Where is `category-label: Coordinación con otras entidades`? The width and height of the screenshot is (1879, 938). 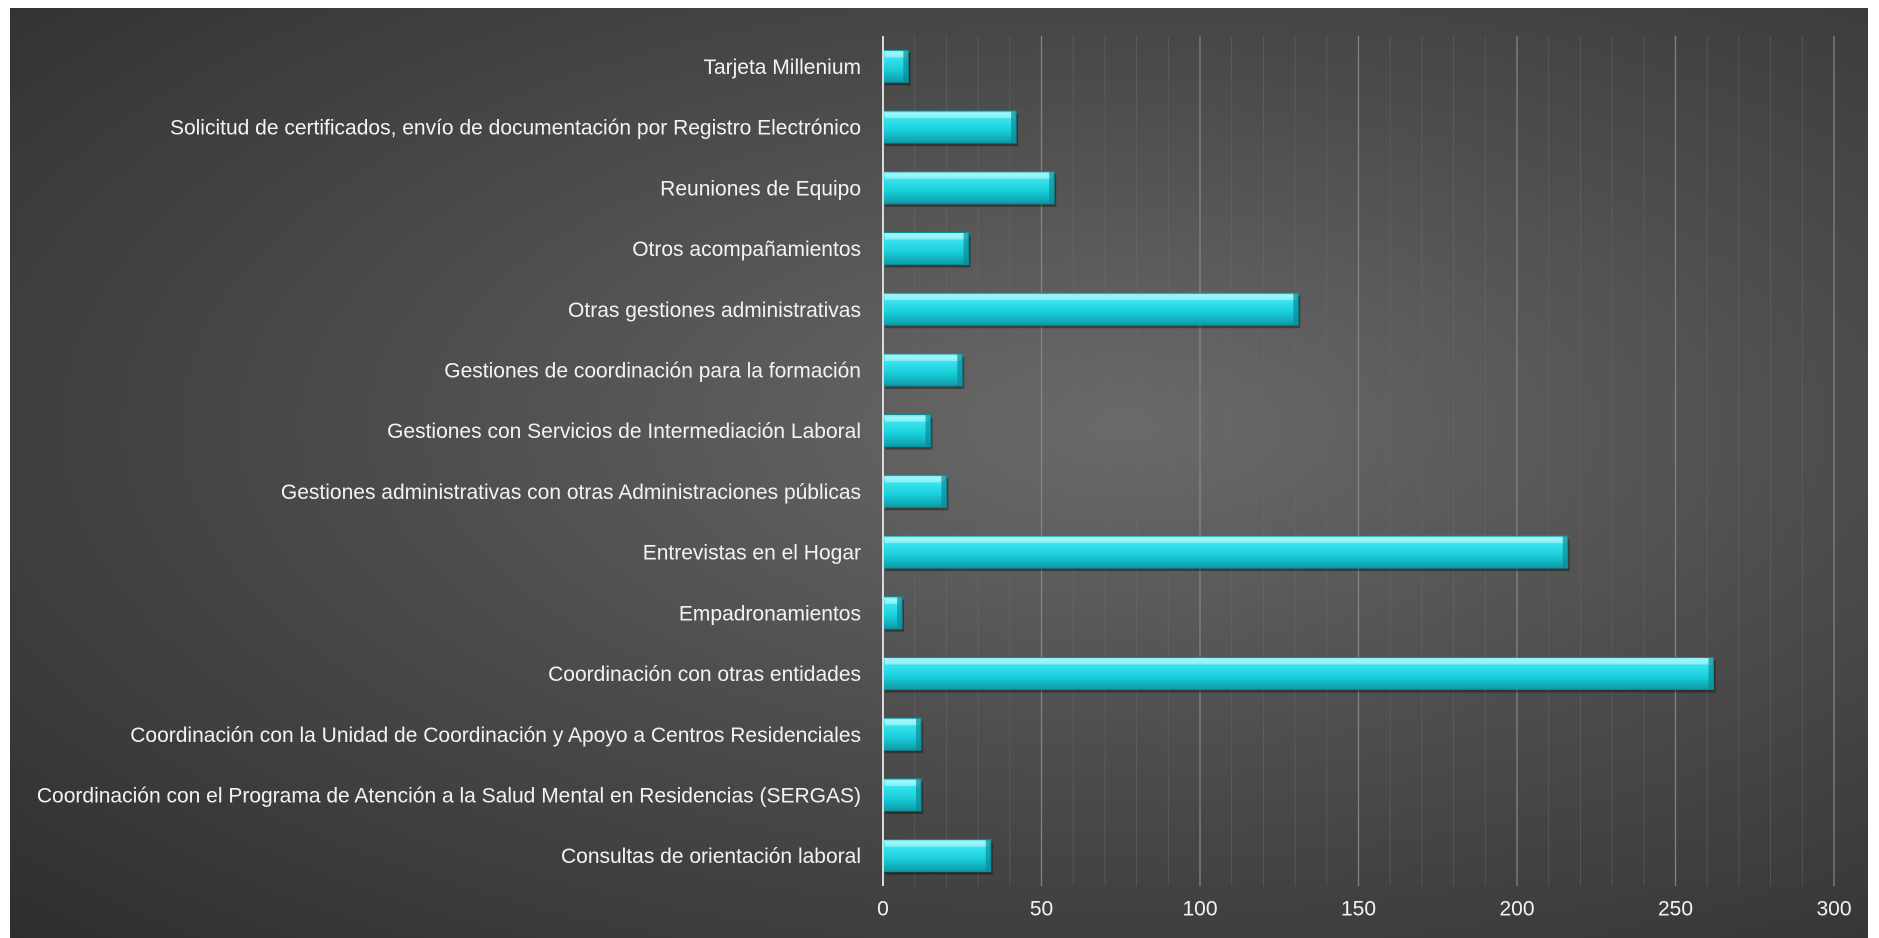 category-label: Coordinación con otras entidades is located at coordinates (704, 674).